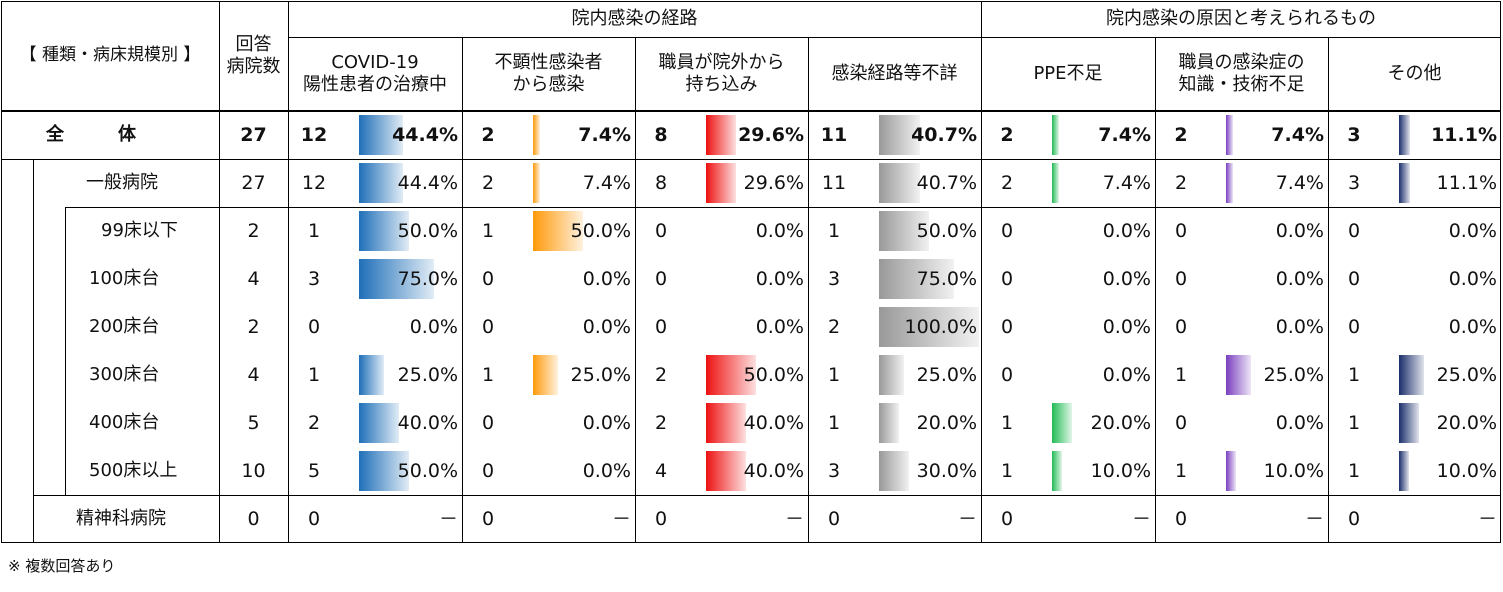 Image resolution: width=1503 pixels, height=592 pixels. Describe the element at coordinates (1124, 135) in the screenshot. I see `cell-percent: 7.4%` at that location.